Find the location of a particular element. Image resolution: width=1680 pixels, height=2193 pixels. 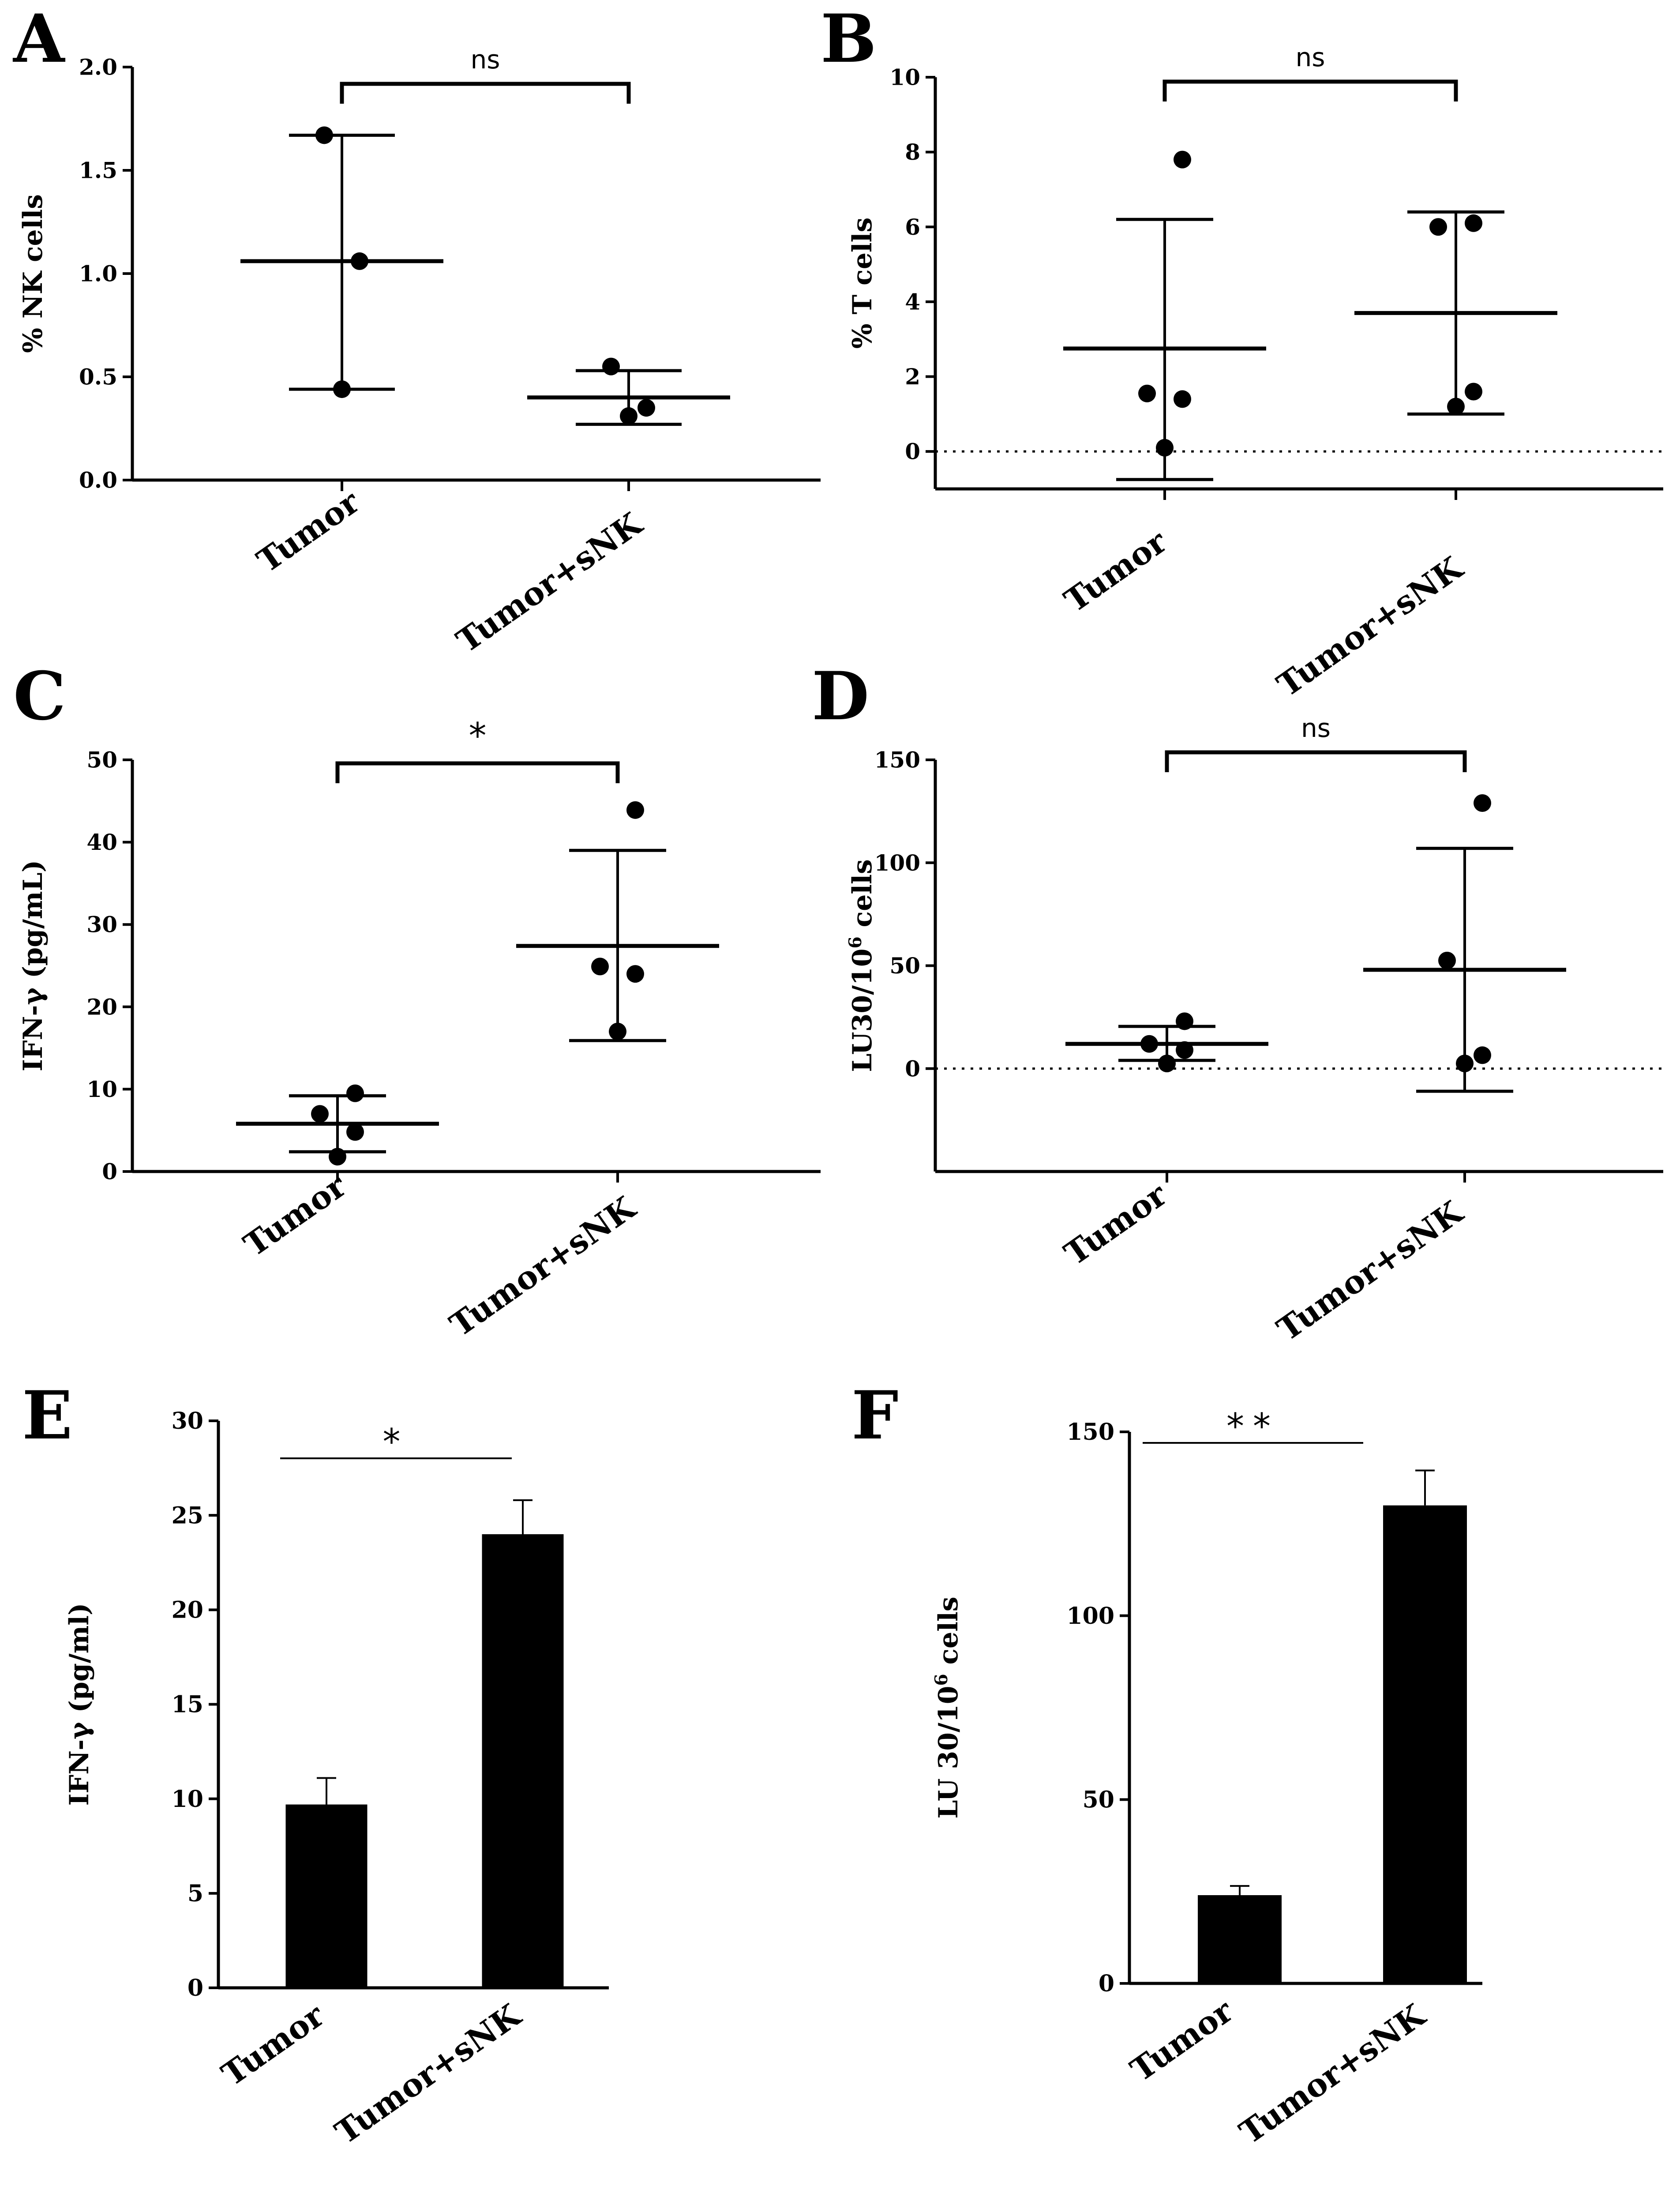

panel-letter: B is located at coordinates (849, 39).